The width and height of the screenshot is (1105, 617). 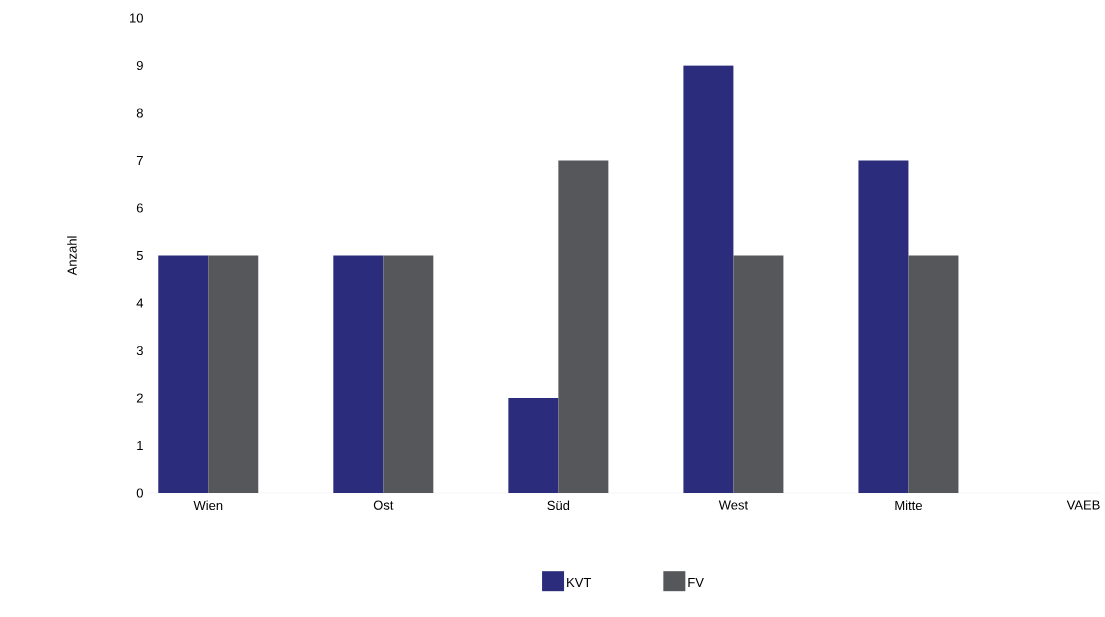 What do you see at coordinates (558, 505) in the screenshot?
I see `x-tick-label: Süd` at bounding box center [558, 505].